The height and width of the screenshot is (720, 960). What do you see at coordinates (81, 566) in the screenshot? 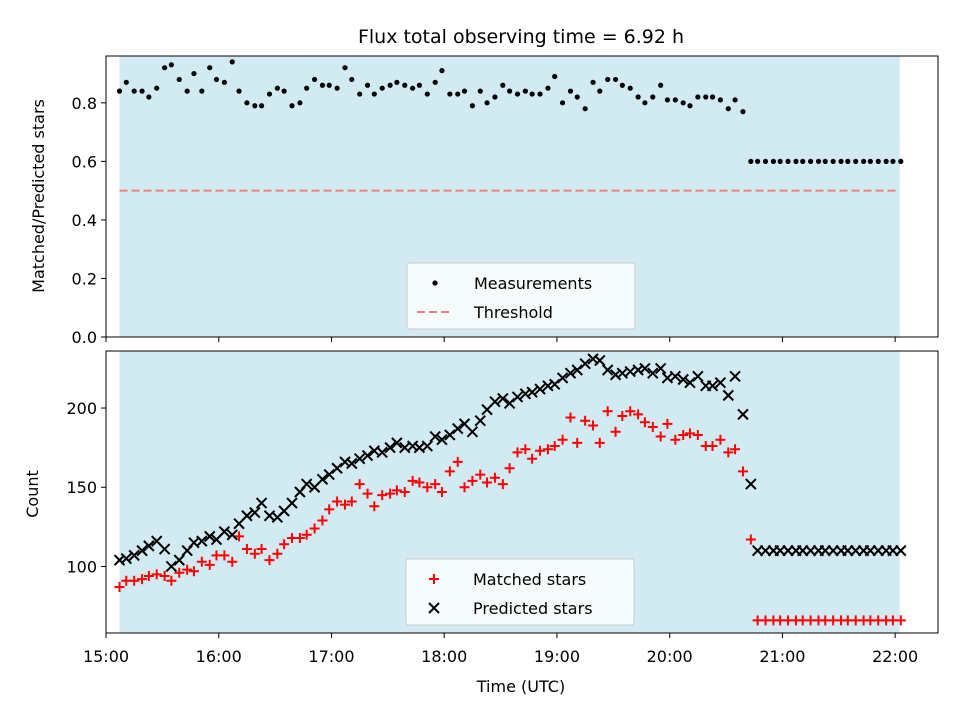
I see `y-tick-label: 100` at bounding box center [81, 566].